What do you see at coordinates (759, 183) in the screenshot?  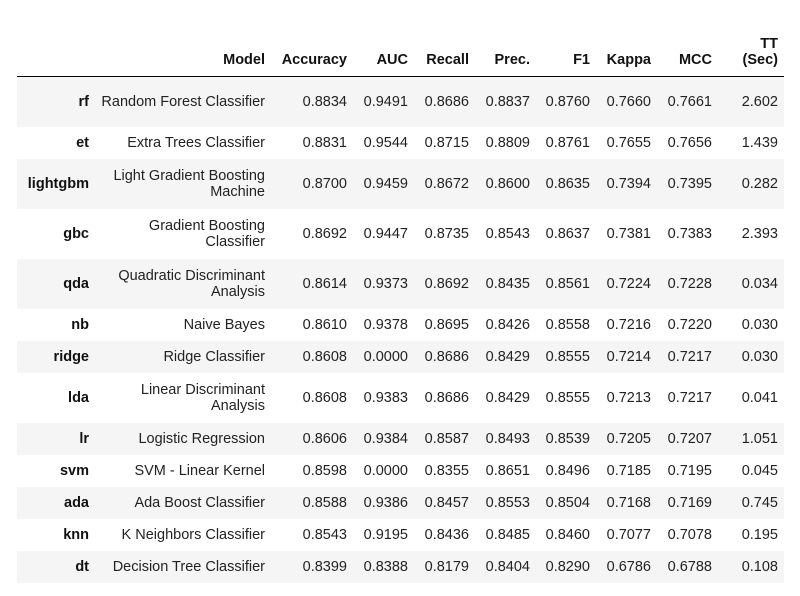 I see `tt-cell: 0.282` at bounding box center [759, 183].